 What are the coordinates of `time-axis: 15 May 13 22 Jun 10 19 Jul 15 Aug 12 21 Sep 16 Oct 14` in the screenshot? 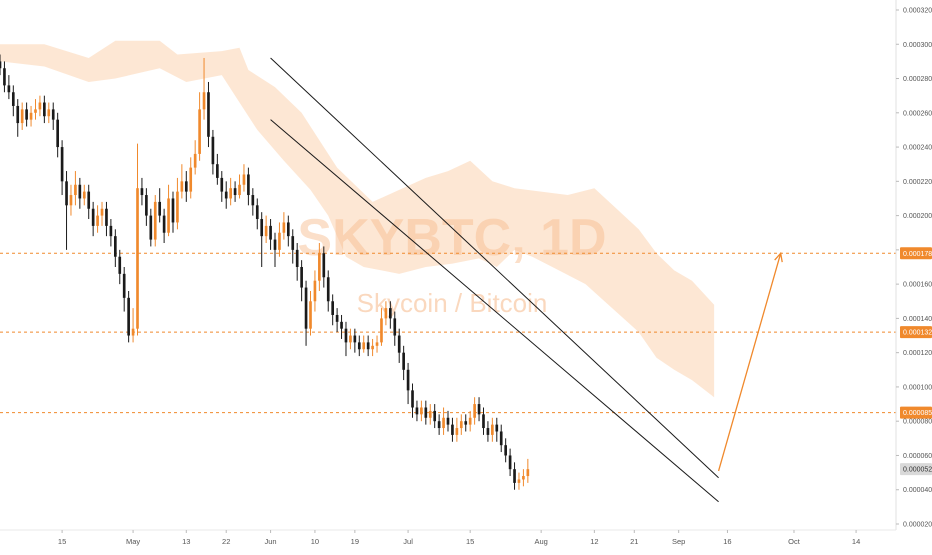 It's located at (448, 537).